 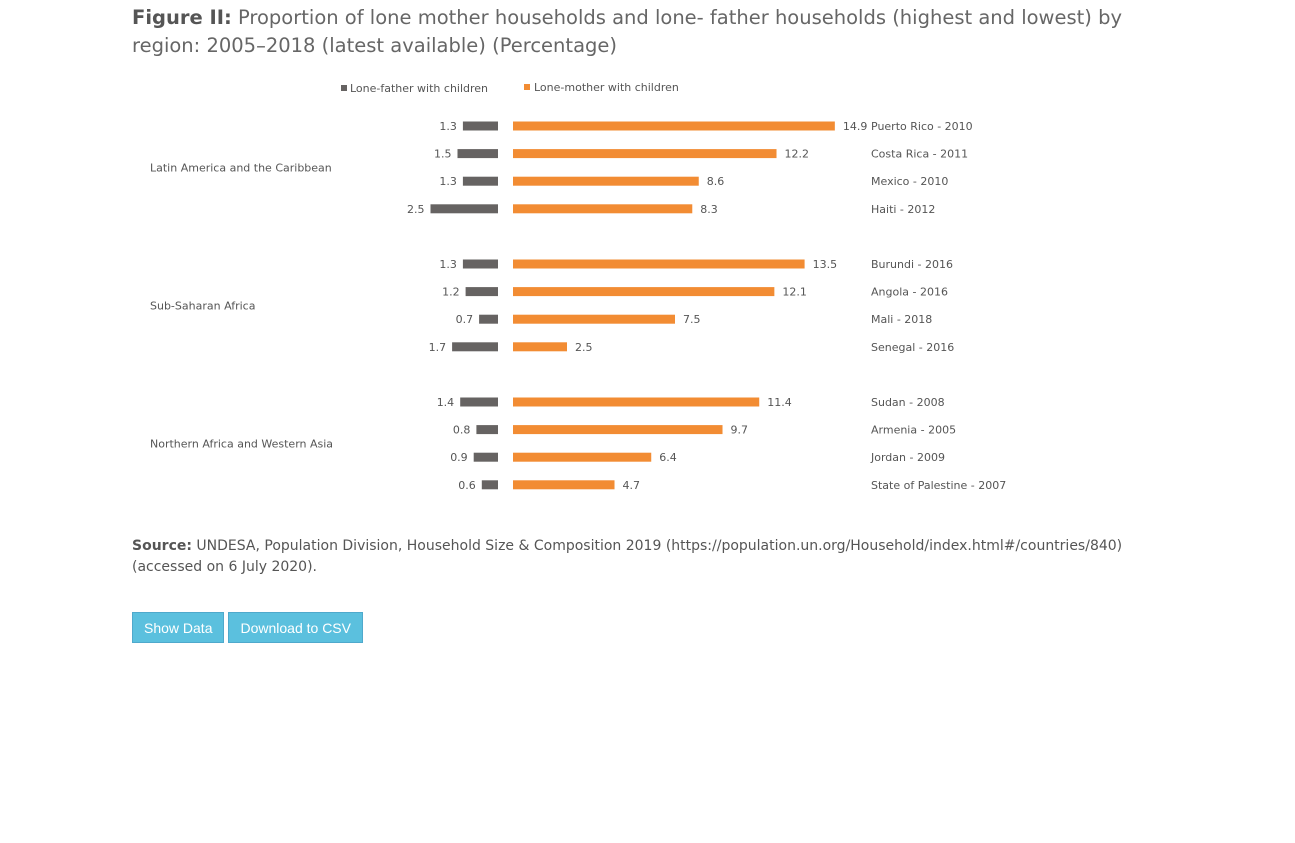 What do you see at coordinates (709, 209) in the screenshot?
I see `mother-value-label: 8.3` at bounding box center [709, 209].